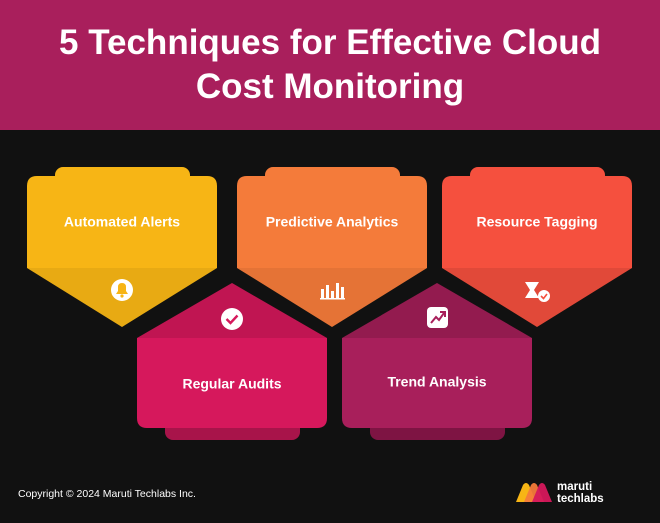 The image size is (660, 523). Describe the element at coordinates (232, 361) in the screenshot. I see `card: Regular Audits` at that location.